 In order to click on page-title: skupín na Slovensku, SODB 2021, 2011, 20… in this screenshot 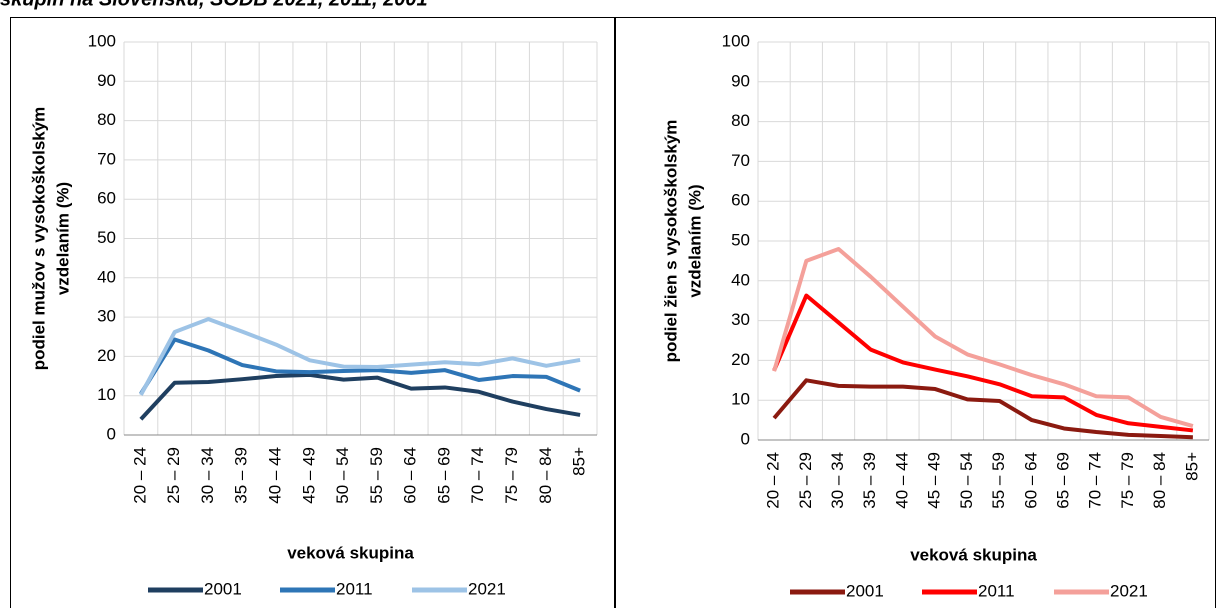, I will do `click(214, 5)`.